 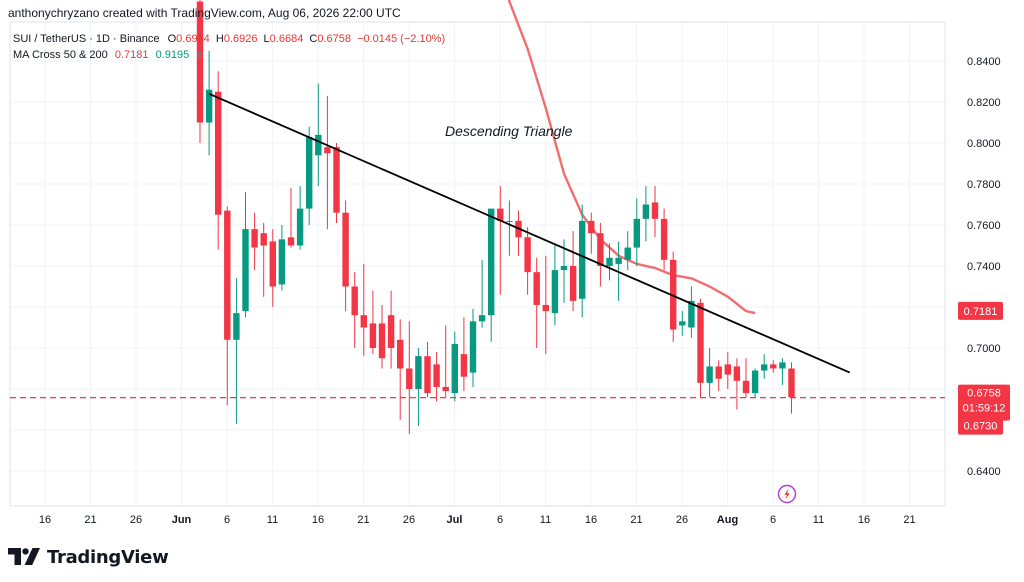 What do you see at coordinates (60, 55) in the screenshot?
I see `ma-label: MA Cross 50 & 200` at bounding box center [60, 55].